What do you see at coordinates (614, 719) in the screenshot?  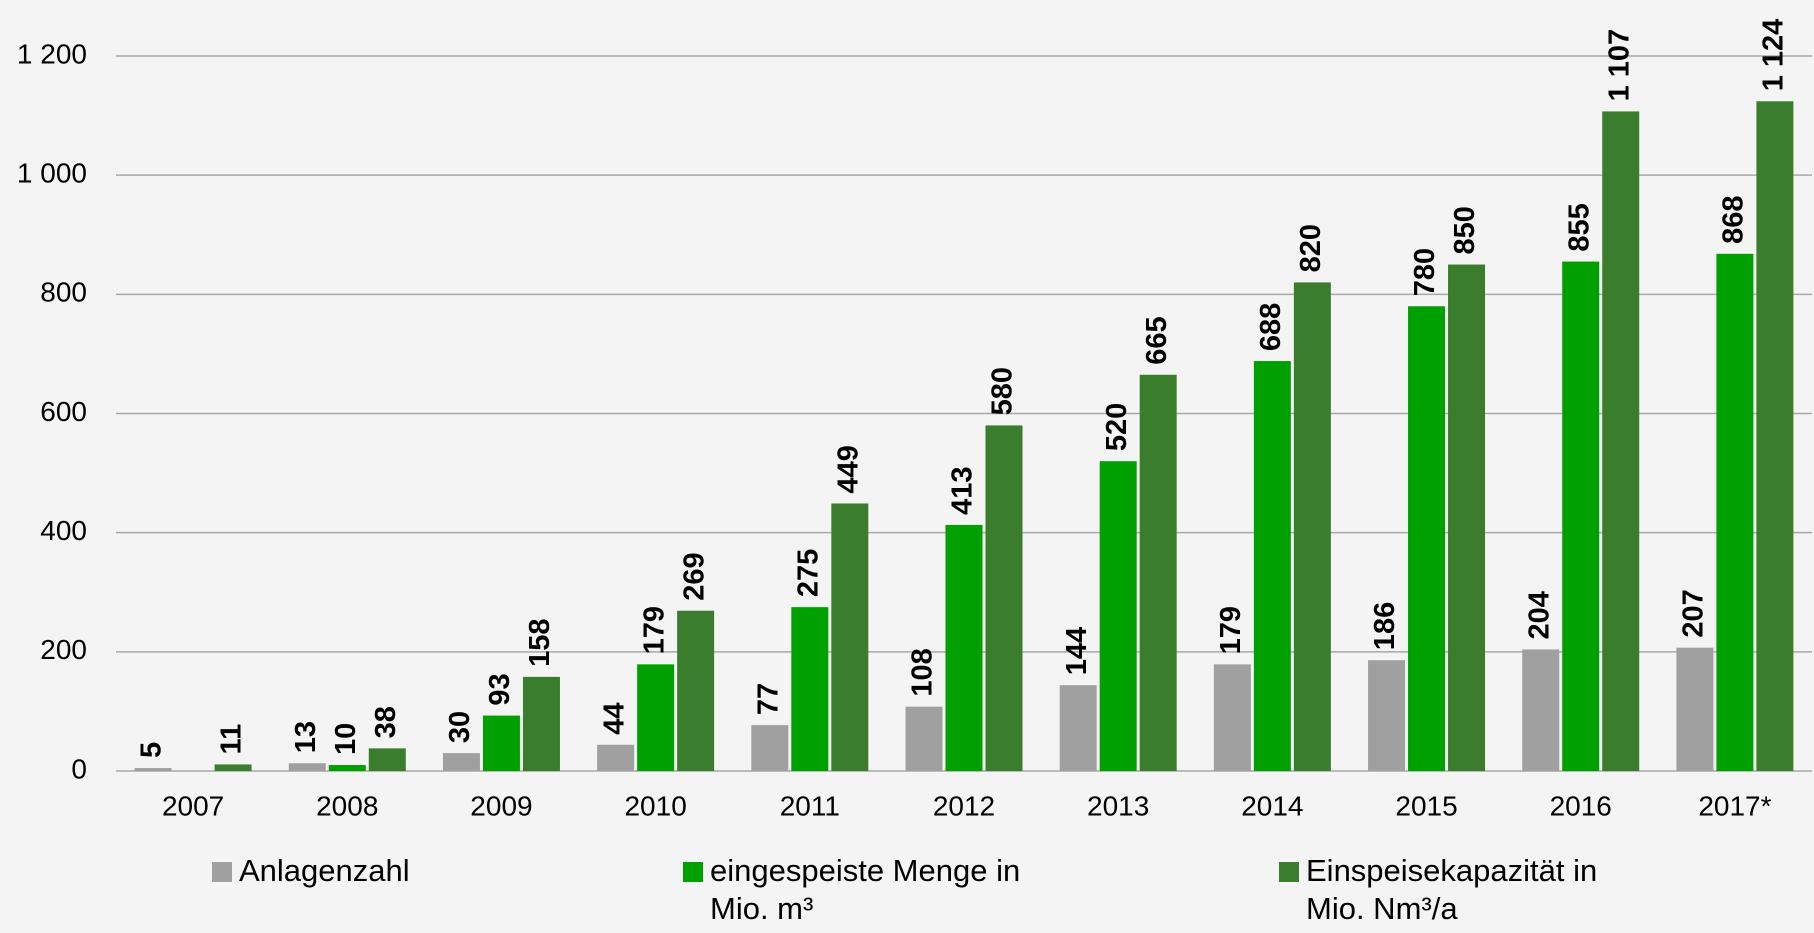 I see `data-label: 44` at bounding box center [614, 719].